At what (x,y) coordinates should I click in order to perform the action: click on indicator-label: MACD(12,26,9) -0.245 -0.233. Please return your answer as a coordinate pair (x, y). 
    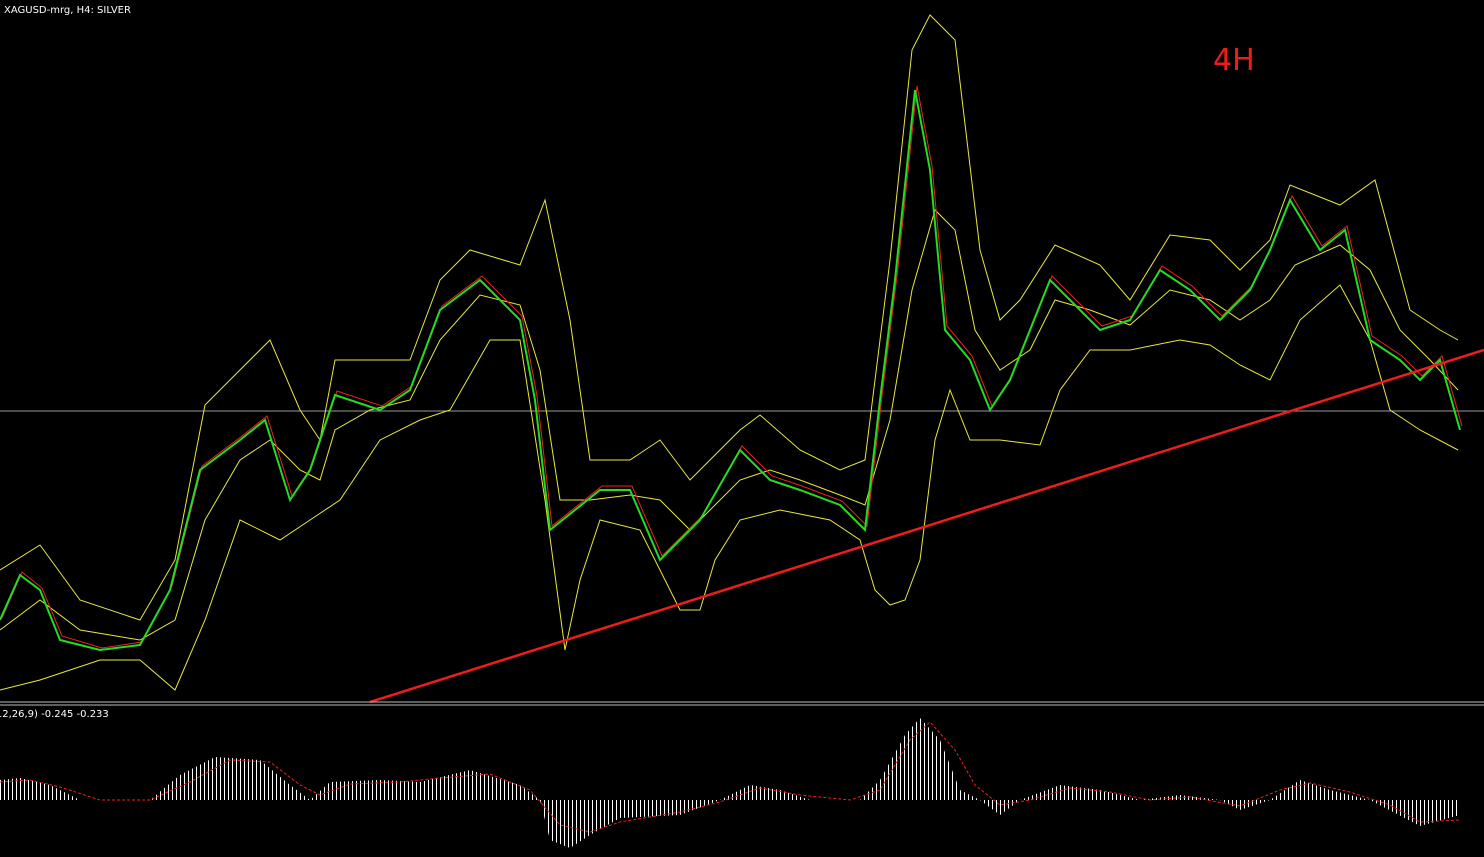
    Looking at the image, I should click on (54, 714).